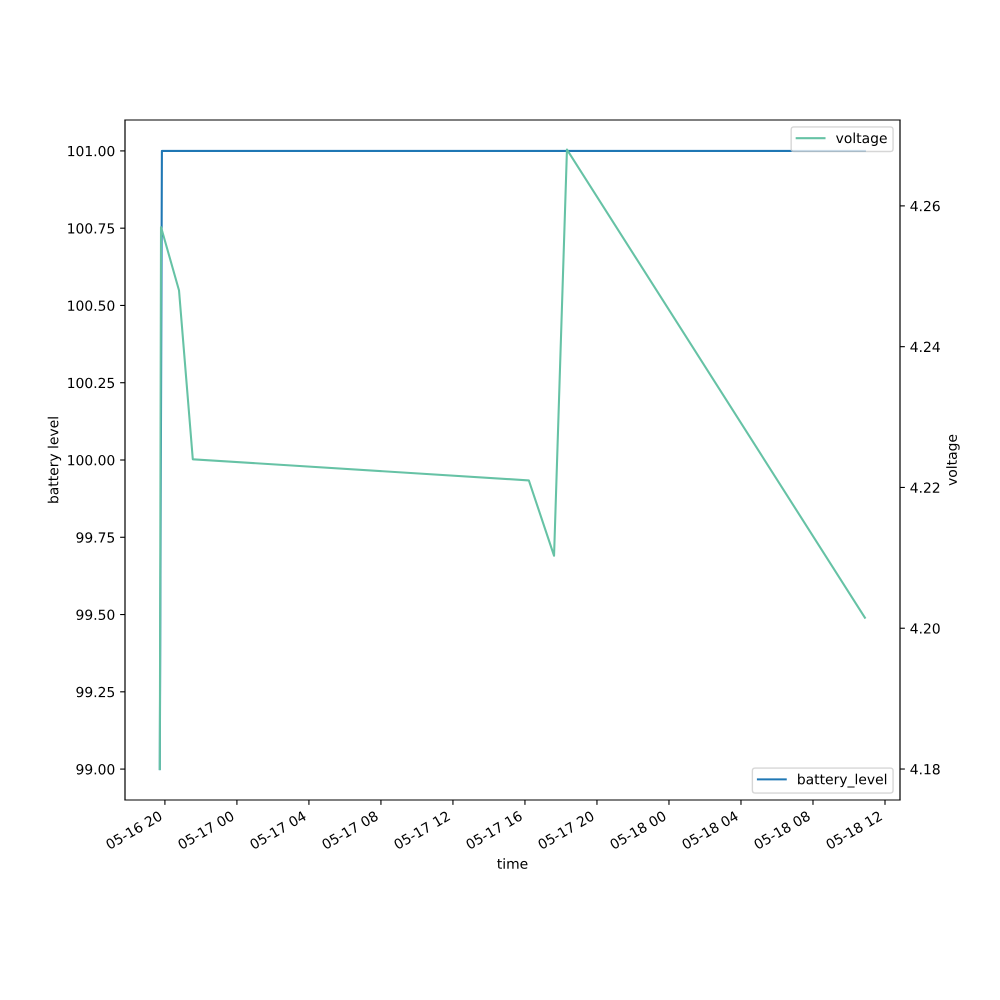  What do you see at coordinates (95, 692) in the screenshot?
I see `y-tick-label: 99.25` at bounding box center [95, 692].